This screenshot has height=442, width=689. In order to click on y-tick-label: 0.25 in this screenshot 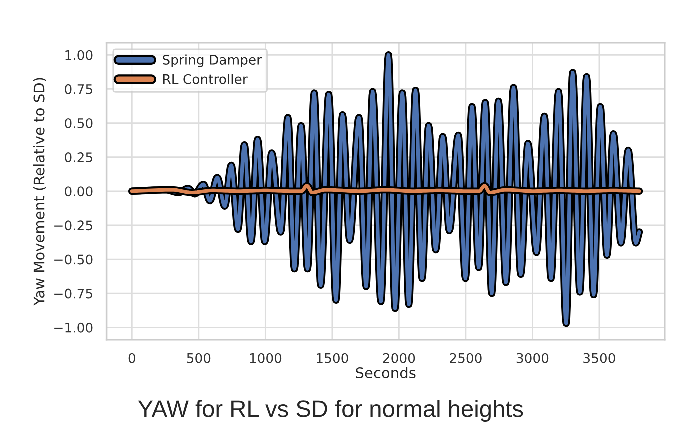, I will do `click(78, 157)`.